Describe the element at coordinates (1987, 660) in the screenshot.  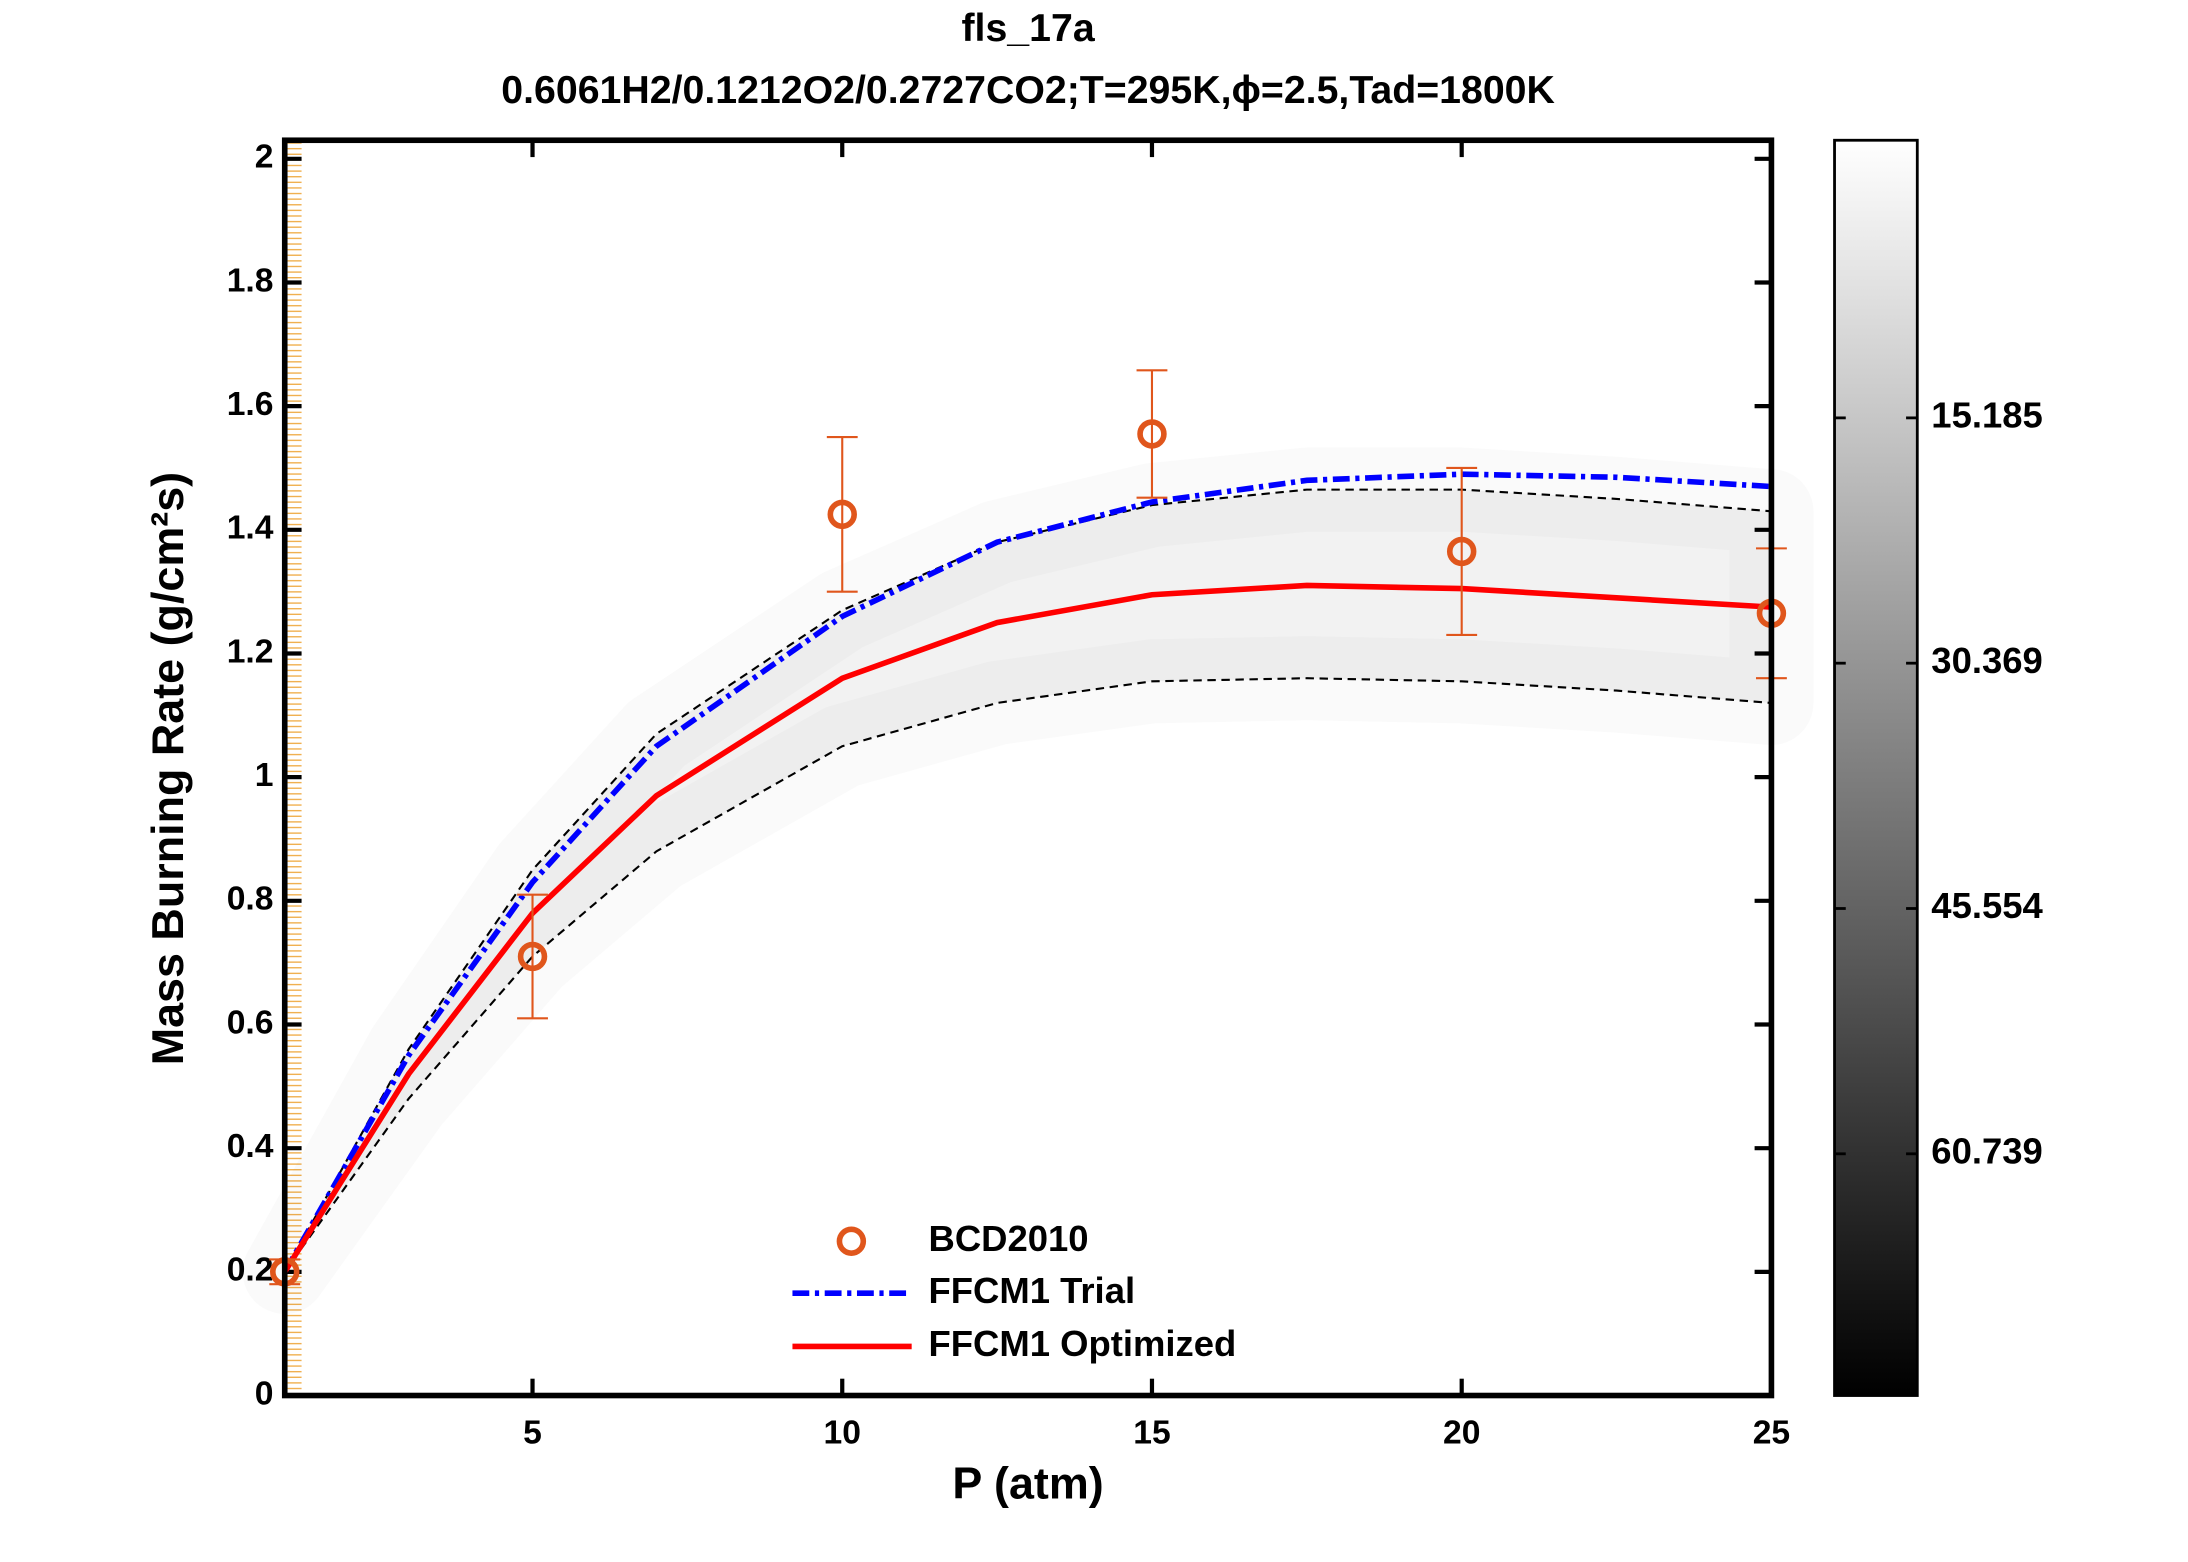
I see `colorbar-tick-label: 30.369` at that location.